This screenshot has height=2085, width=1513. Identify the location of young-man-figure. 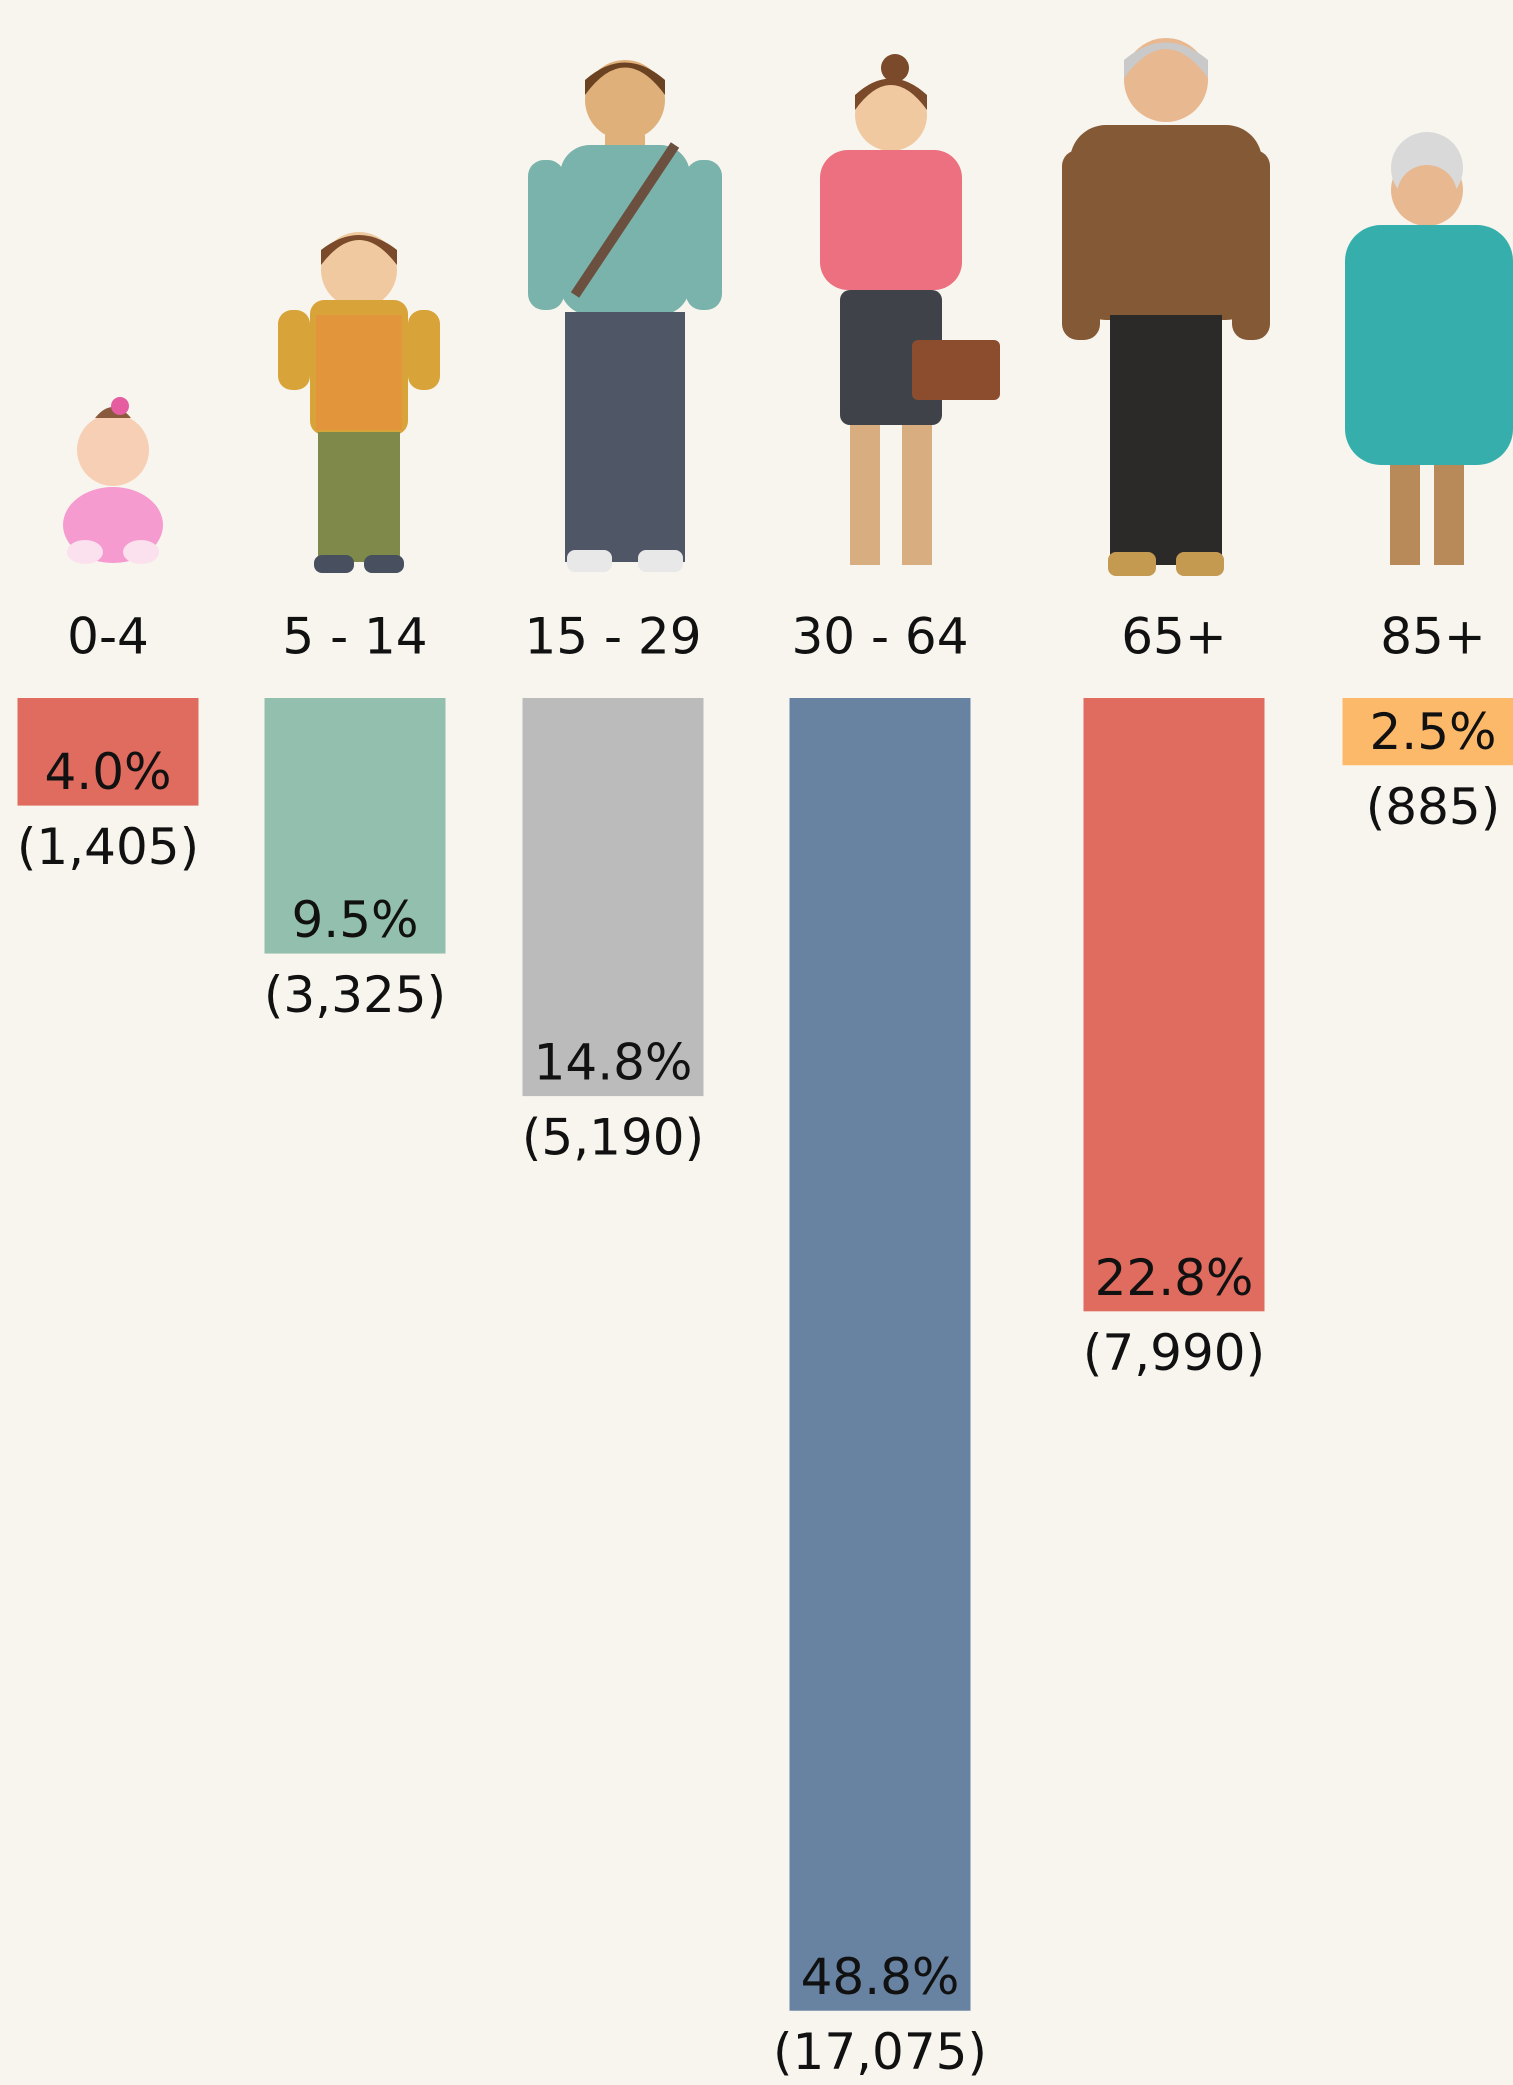
(625, 316).